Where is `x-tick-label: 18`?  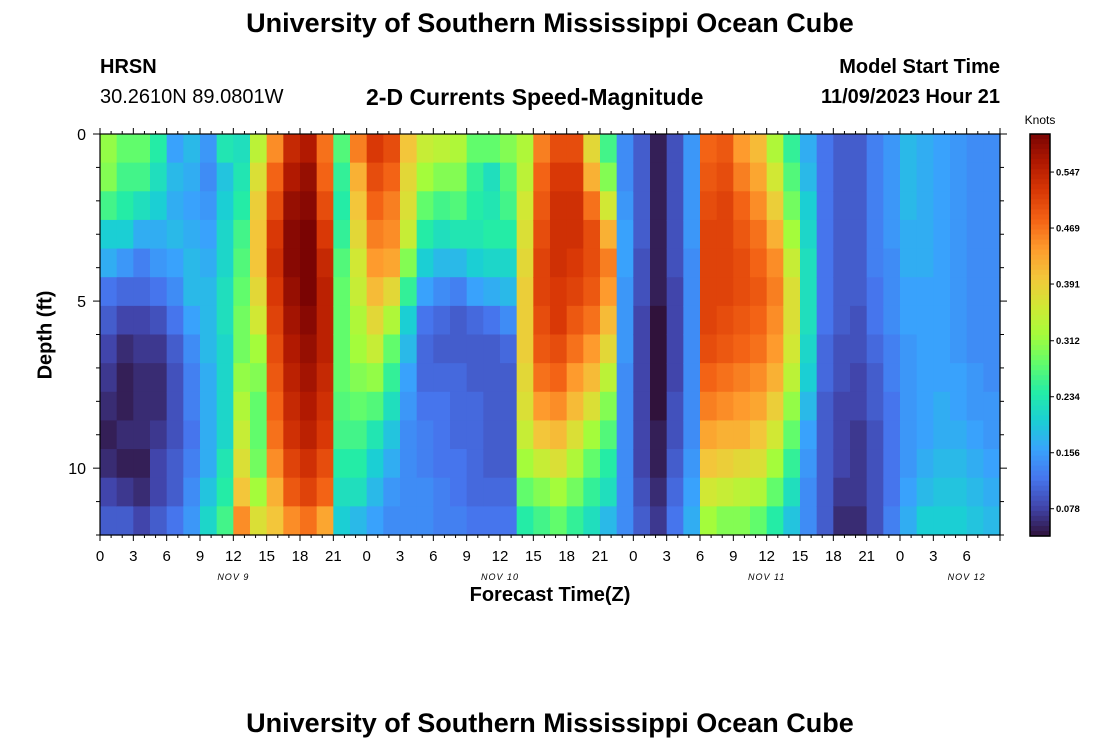
x-tick-label: 18 is located at coordinates (566, 556).